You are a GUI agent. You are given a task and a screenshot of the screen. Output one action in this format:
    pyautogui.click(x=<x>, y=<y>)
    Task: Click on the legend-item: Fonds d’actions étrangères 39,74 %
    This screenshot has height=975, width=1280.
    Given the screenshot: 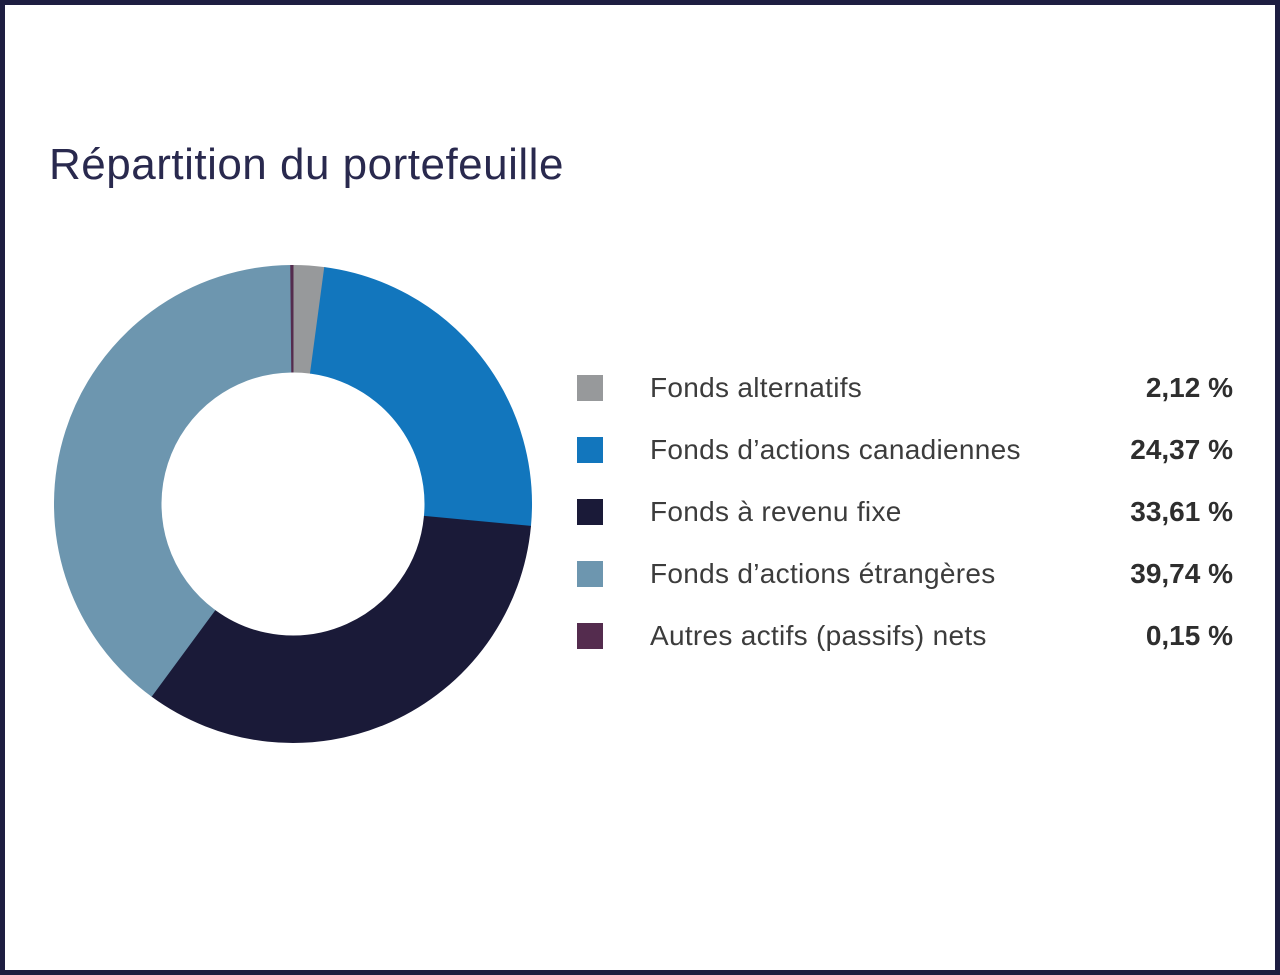 What is the action you would take?
    pyautogui.click(x=905, y=574)
    